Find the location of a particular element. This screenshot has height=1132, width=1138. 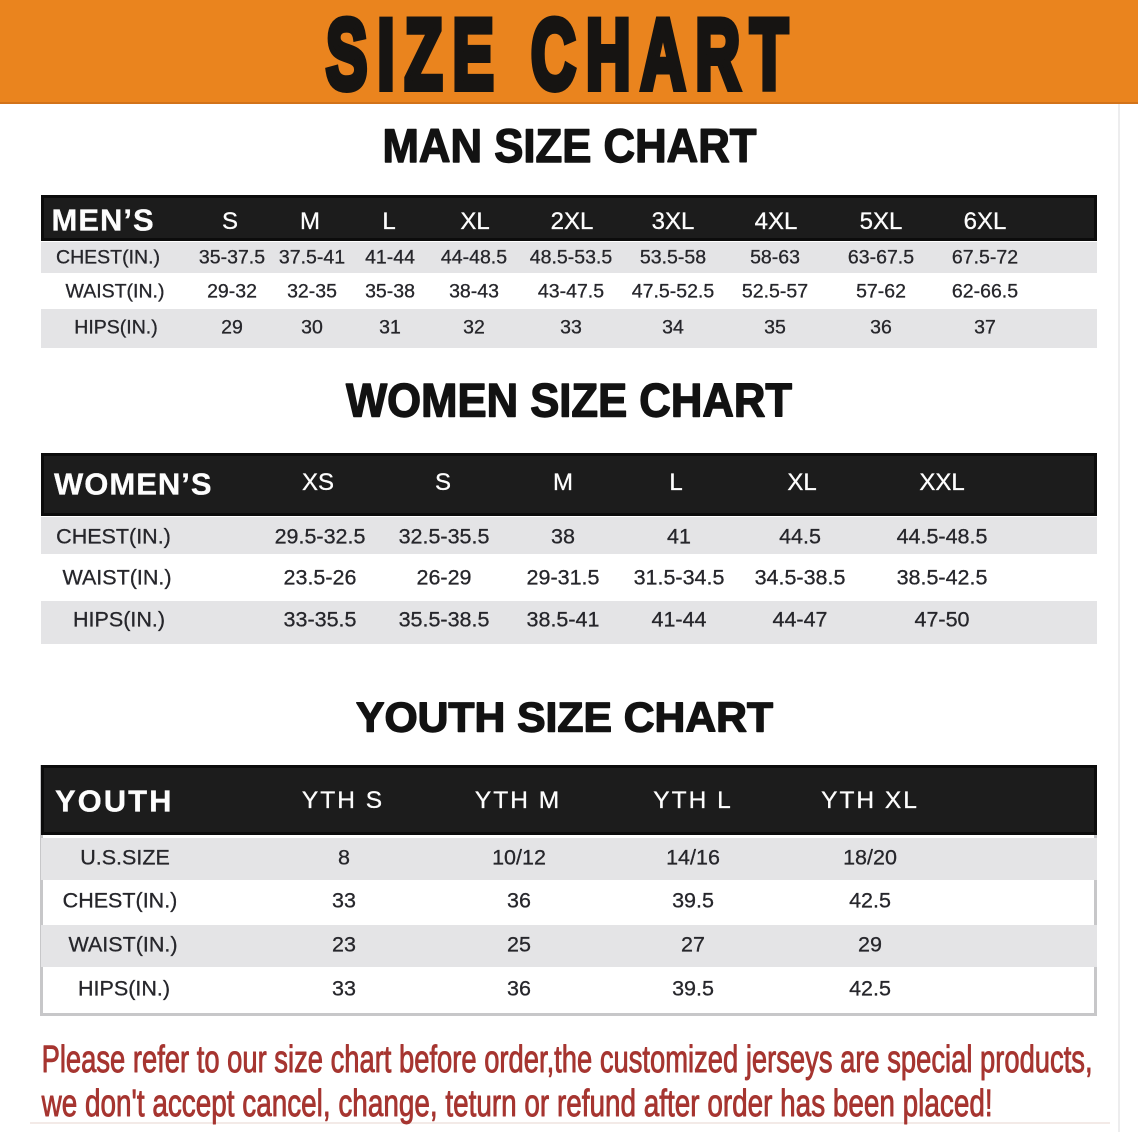

svg-text: MAN SIZE CHART is located at coordinates (570, 145).